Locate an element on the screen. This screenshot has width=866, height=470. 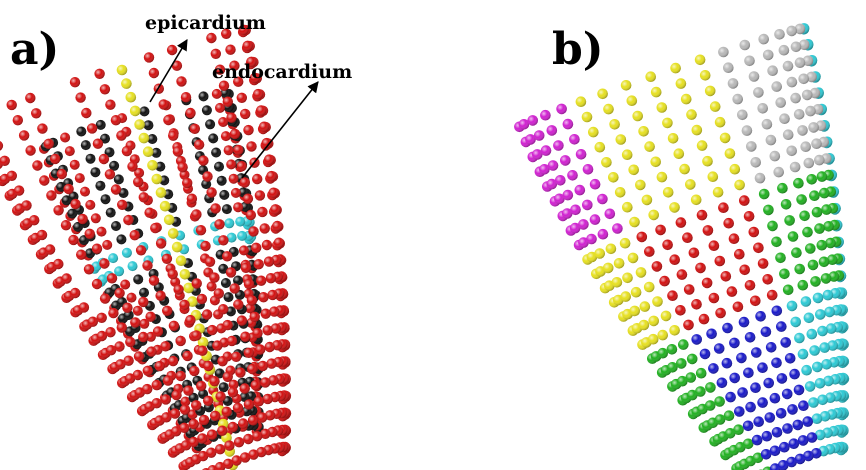
stripe-node-shading is located at coordinates (139, 124).